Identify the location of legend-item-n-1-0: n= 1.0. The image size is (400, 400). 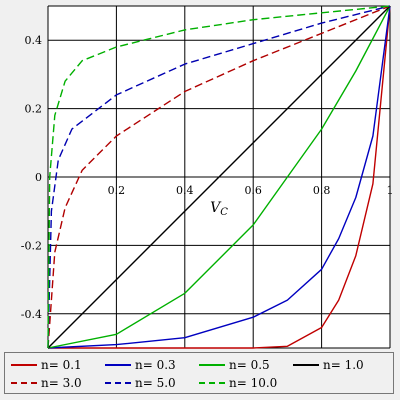
(328, 365).